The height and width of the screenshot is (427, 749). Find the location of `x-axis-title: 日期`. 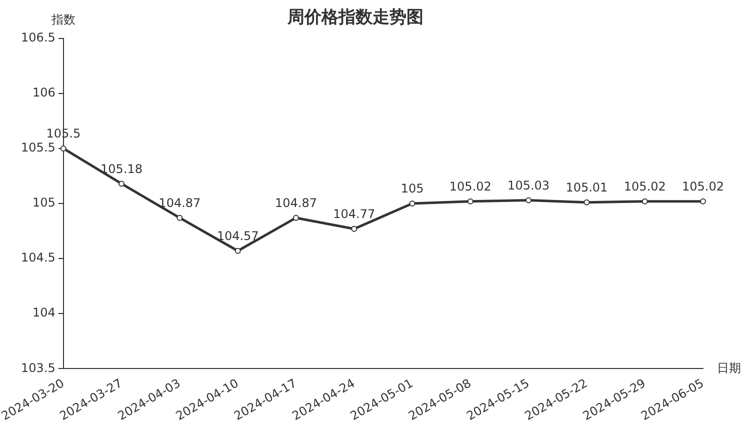

x-axis-title: 日期 is located at coordinates (729, 367).